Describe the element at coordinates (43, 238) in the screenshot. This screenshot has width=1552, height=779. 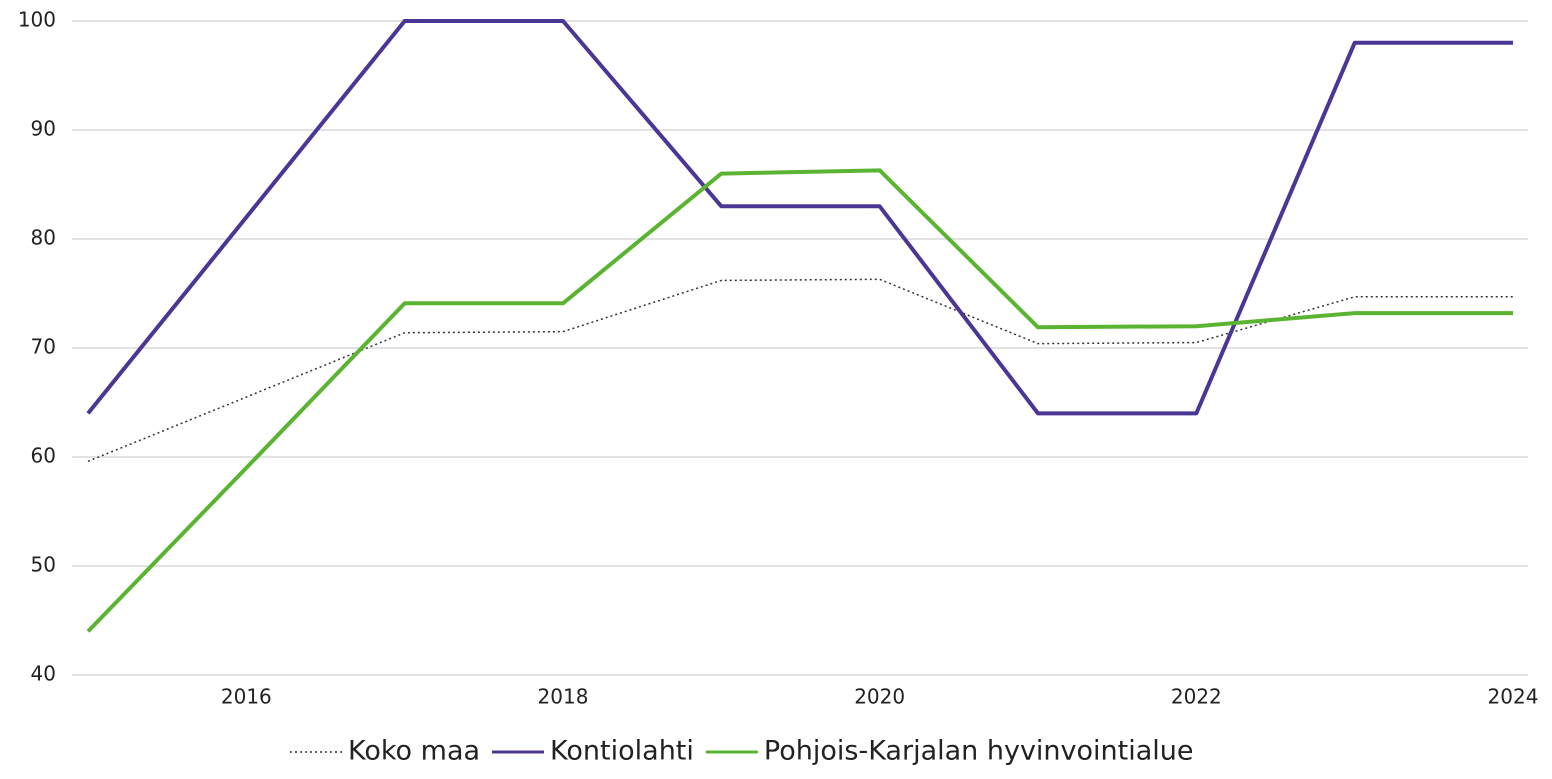
I see `y-tick-label: 80` at that location.